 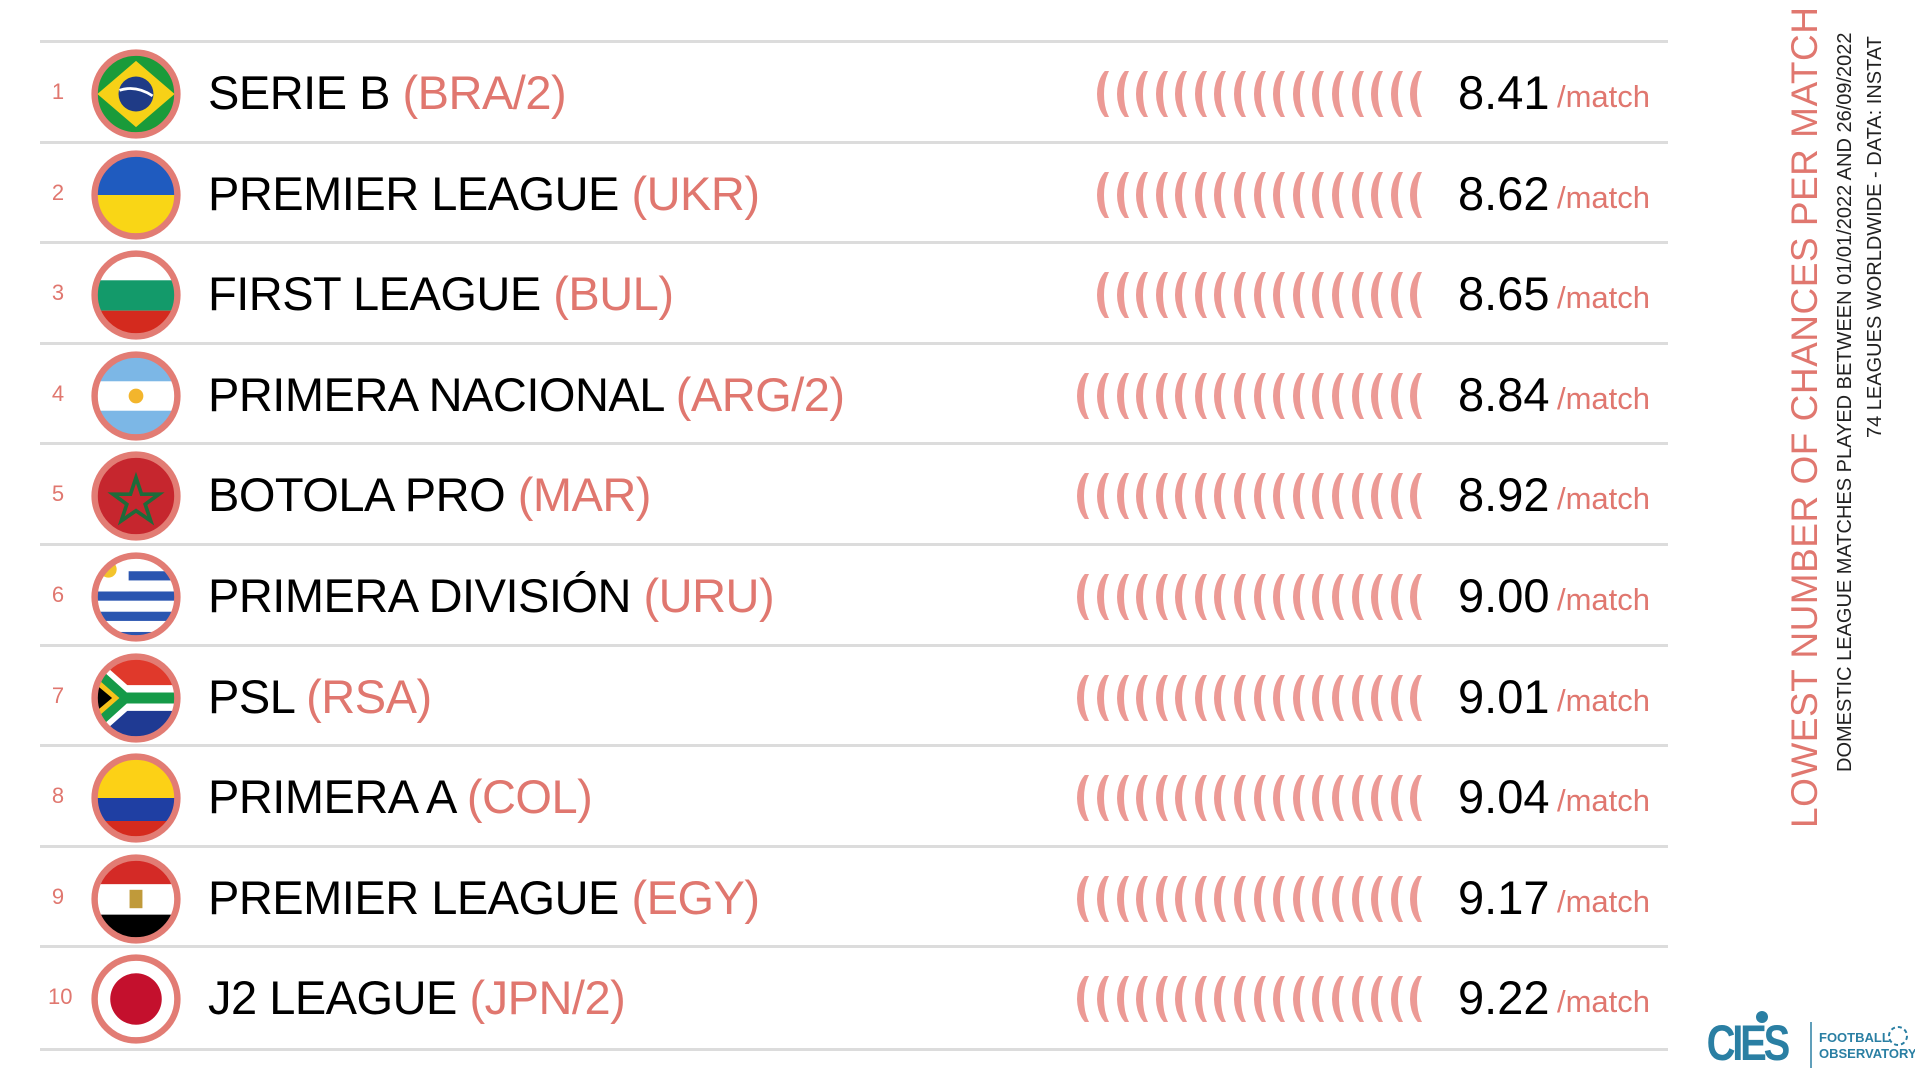 I want to click on rank-number: 9, so click(x=58, y=896).